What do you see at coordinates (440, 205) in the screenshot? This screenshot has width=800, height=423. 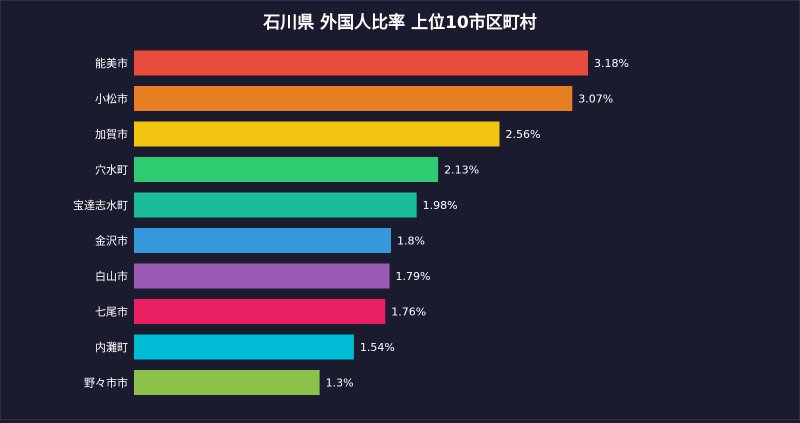 I see `value-label-5: 1.98%` at bounding box center [440, 205].